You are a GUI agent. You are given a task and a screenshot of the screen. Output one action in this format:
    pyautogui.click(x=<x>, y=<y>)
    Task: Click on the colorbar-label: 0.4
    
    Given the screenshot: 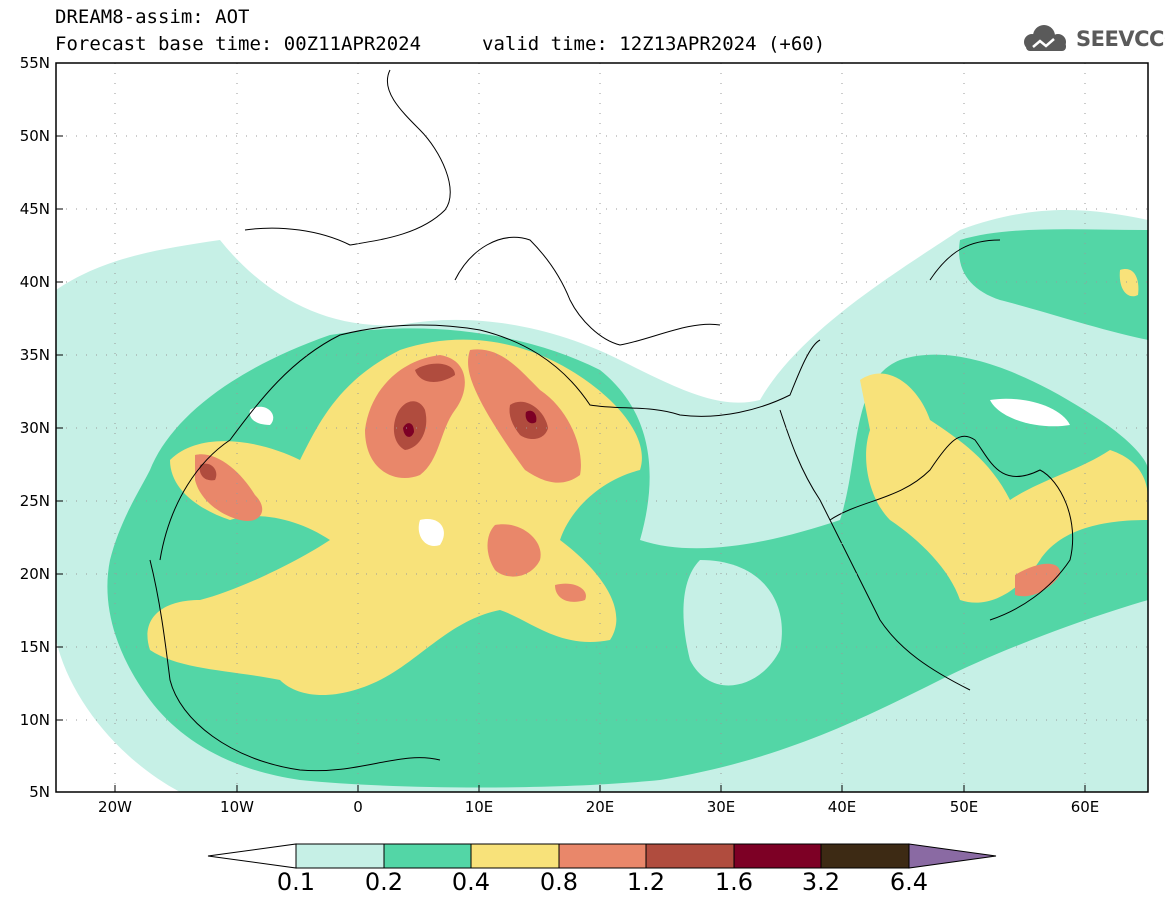 What is the action you would take?
    pyautogui.click(x=471, y=882)
    